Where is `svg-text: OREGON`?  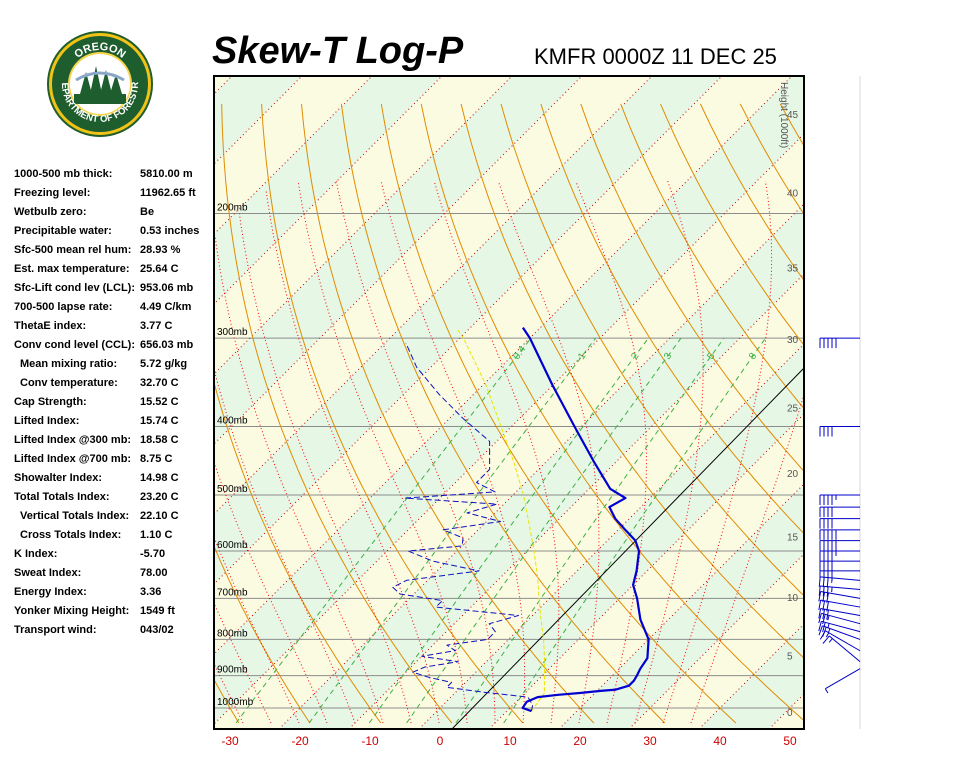
svg-text: OREGON is located at coordinates (99, 51).